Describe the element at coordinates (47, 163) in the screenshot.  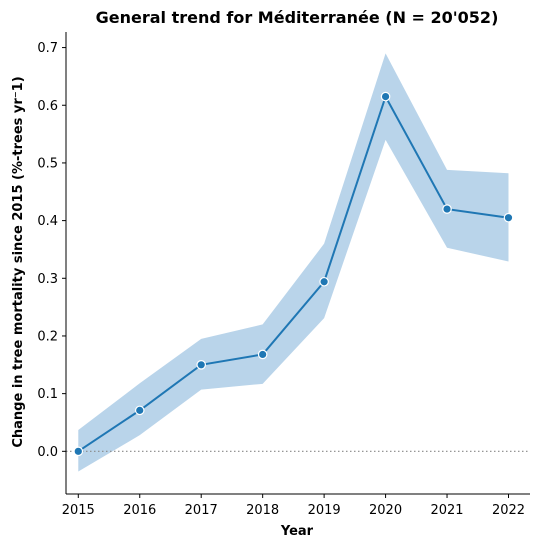
I see `y-tick-label: 0.5` at that location.